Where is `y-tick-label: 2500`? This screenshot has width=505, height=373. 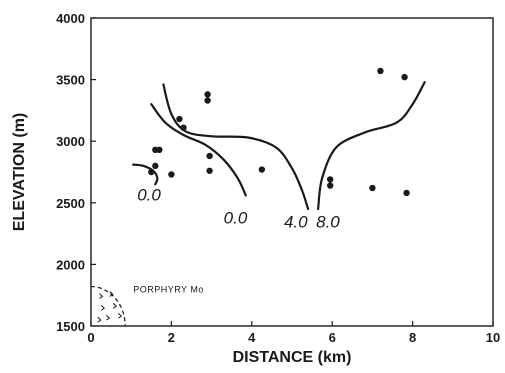
y-tick-label: 2500 is located at coordinates (70, 203).